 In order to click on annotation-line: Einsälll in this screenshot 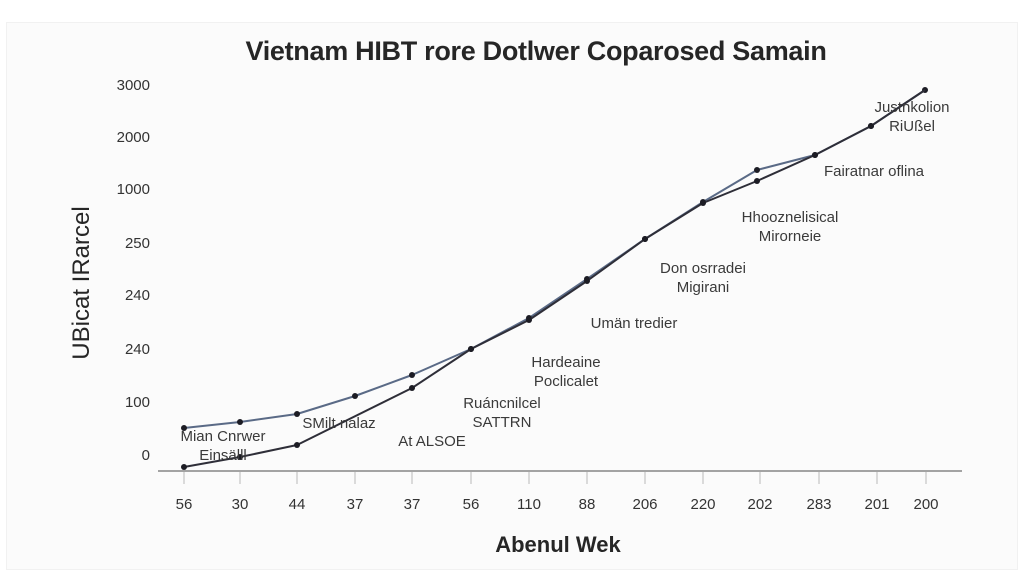, I will do `click(223, 455)`.